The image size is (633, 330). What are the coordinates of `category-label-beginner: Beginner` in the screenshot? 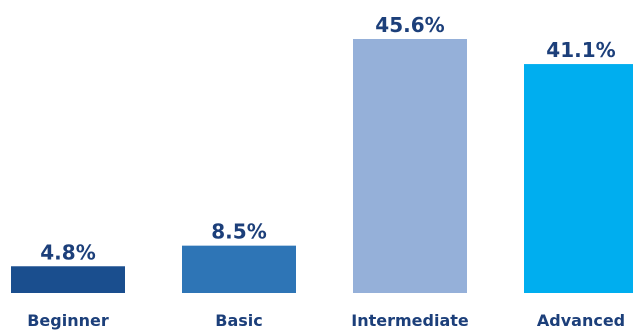 It's located at (68, 320).